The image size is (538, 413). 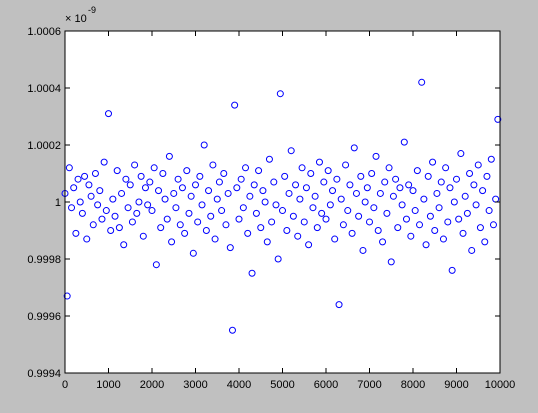 I want to click on y-tick-label: 1.0002, so click(x=44, y=146).